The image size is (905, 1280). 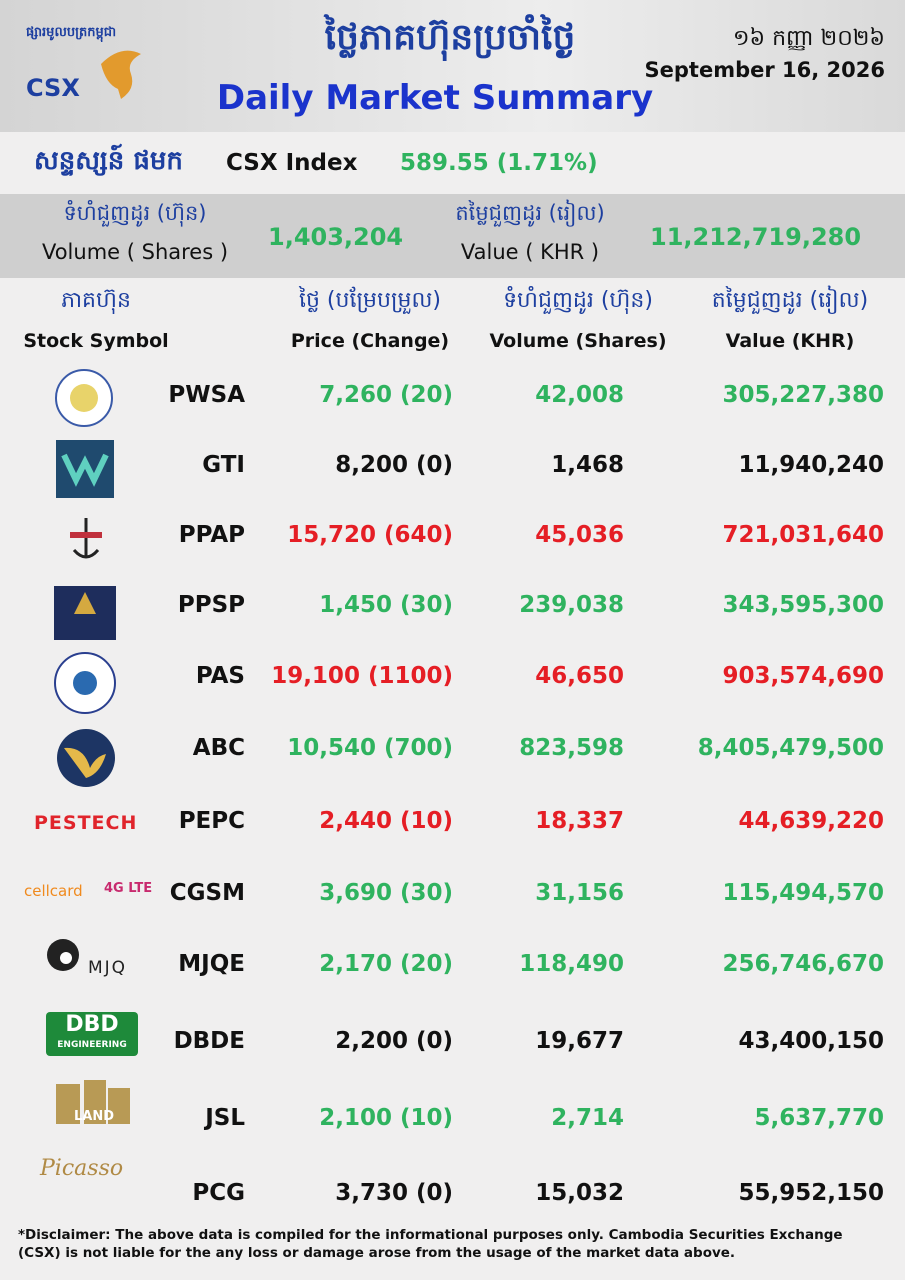 I want to click on logo-bird, so click(x=121, y=74).